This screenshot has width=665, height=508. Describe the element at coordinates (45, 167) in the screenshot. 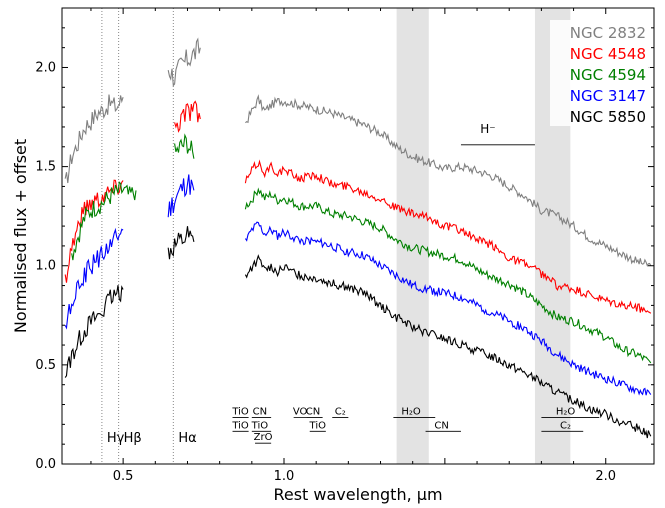

I see `y-tick-label: 1.5` at that location.